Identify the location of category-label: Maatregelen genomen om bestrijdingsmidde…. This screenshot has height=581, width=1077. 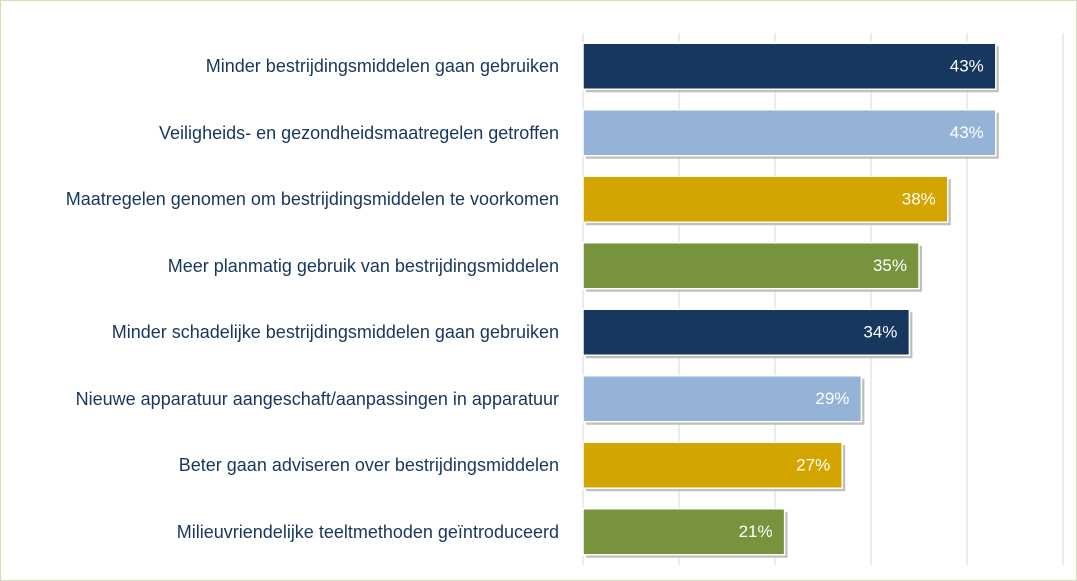
(312, 199).